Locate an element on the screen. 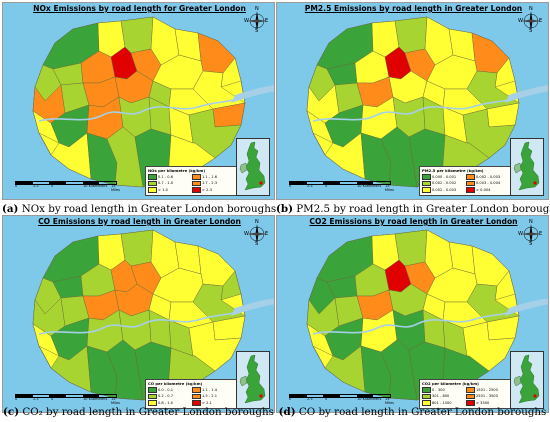 This screenshot has height=422, width=550. legend-item: 0.0 - 0.1 is located at coordinates (169, 390).